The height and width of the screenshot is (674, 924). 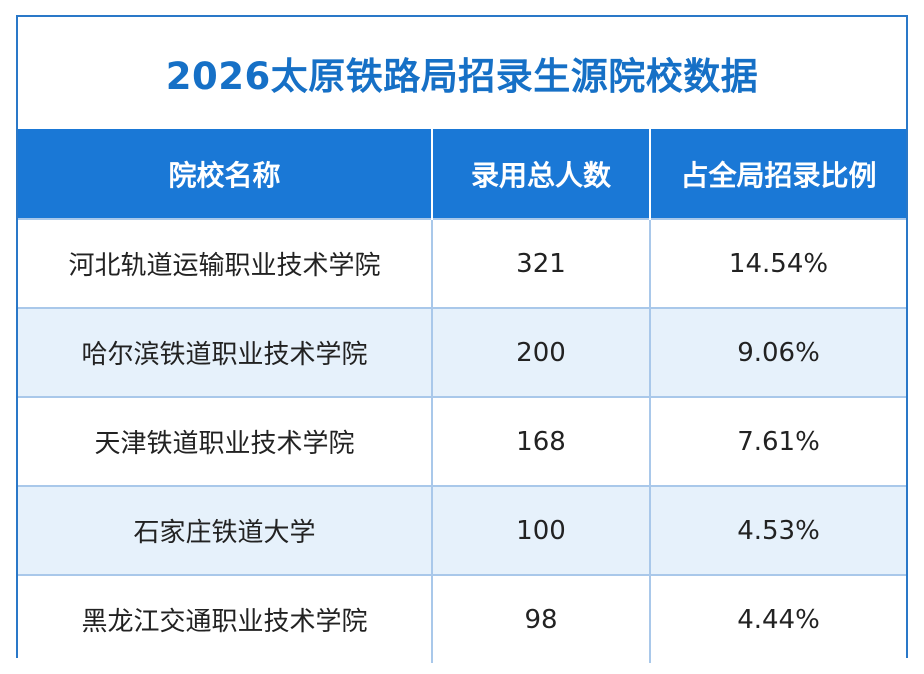 What do you see at coordinates (541, 263) in the screenshot?
I see `cell-count: 321` at bounding box center [541, 263].